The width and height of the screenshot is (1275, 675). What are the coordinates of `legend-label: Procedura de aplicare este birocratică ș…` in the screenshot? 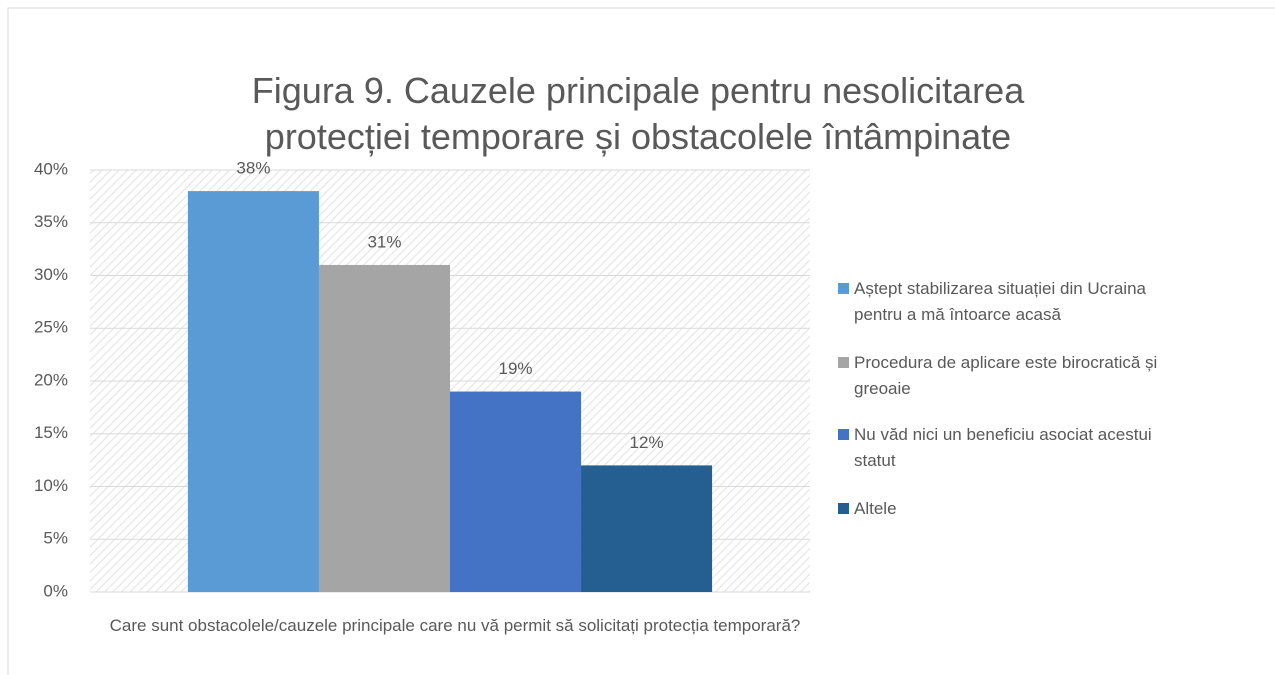 It's located at (1006, 375).